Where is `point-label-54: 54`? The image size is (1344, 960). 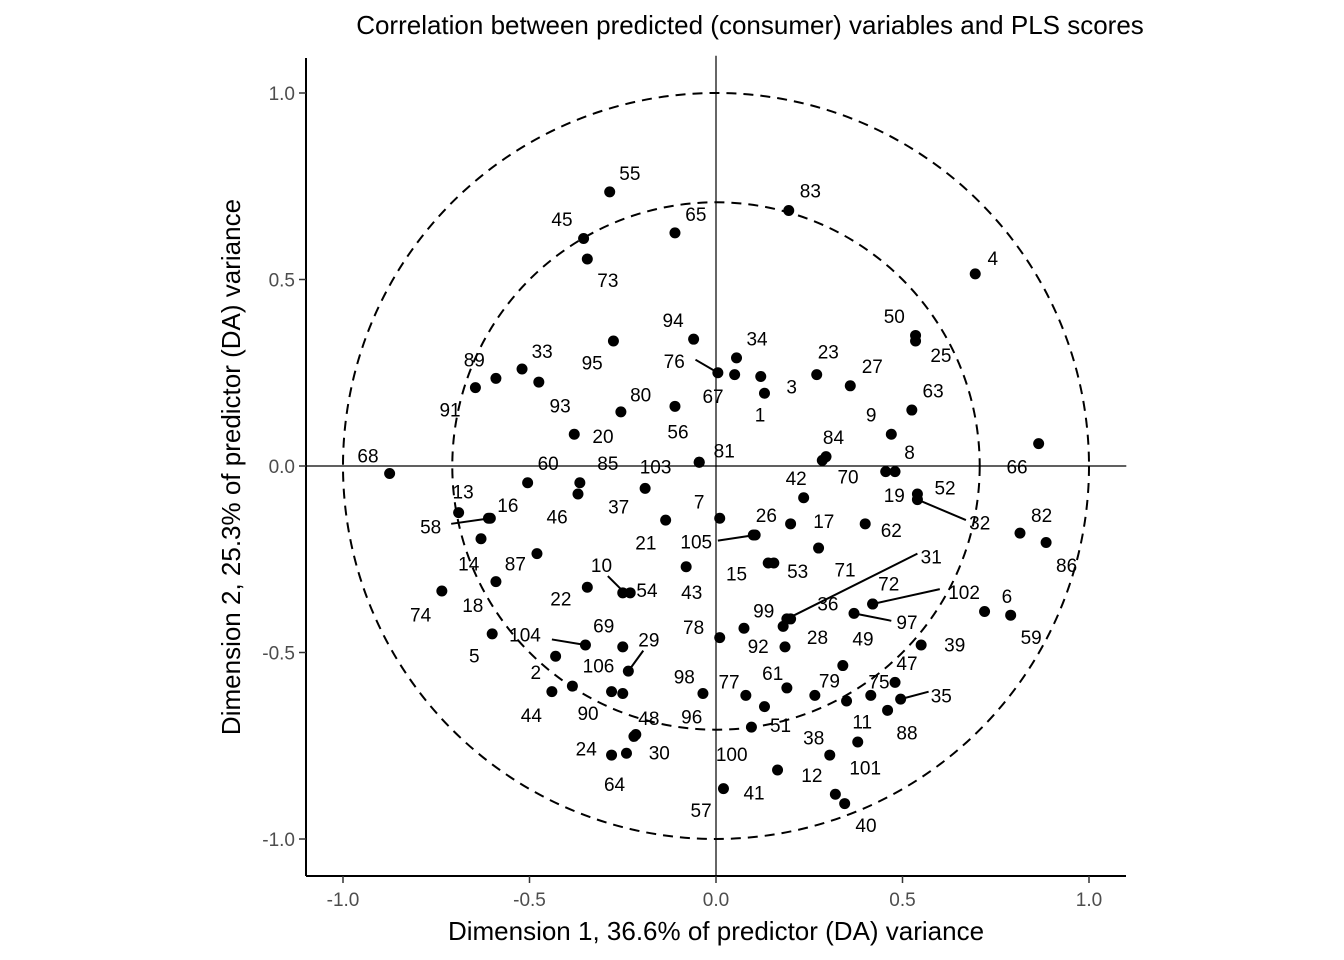 point-label-54: 54 is located at coordinates (647, 591).